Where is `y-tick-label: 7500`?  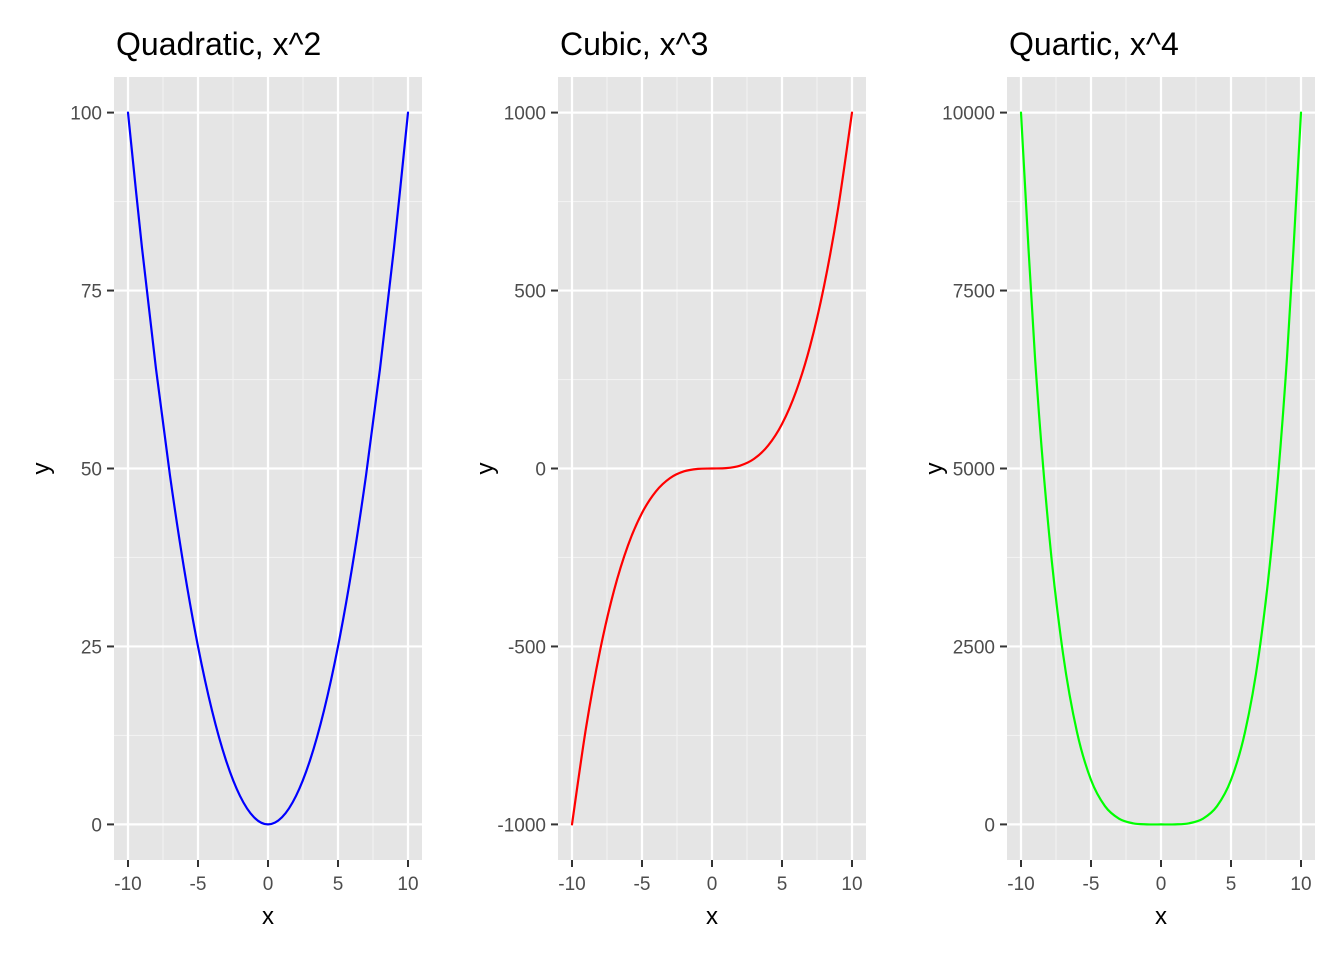
y-tick-label: 7500 is located at coordinates (974, 292).